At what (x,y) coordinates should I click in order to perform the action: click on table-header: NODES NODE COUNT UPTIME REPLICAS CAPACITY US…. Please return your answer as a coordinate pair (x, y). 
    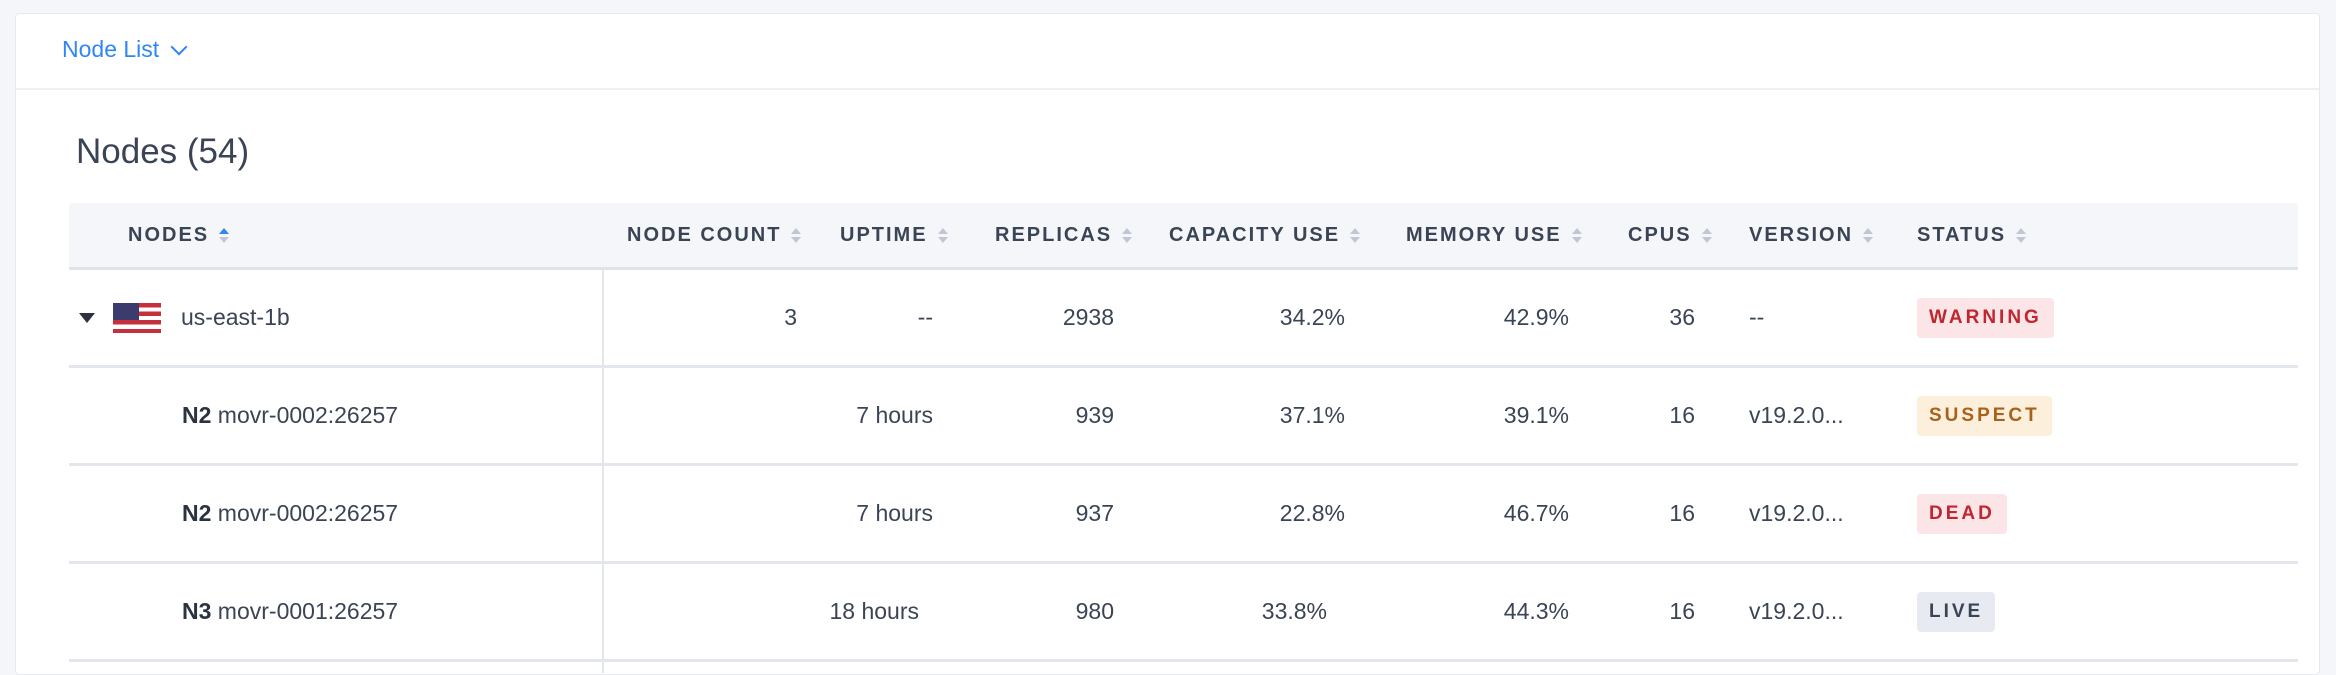
    Looking at the image, I should click on (1183, 236).